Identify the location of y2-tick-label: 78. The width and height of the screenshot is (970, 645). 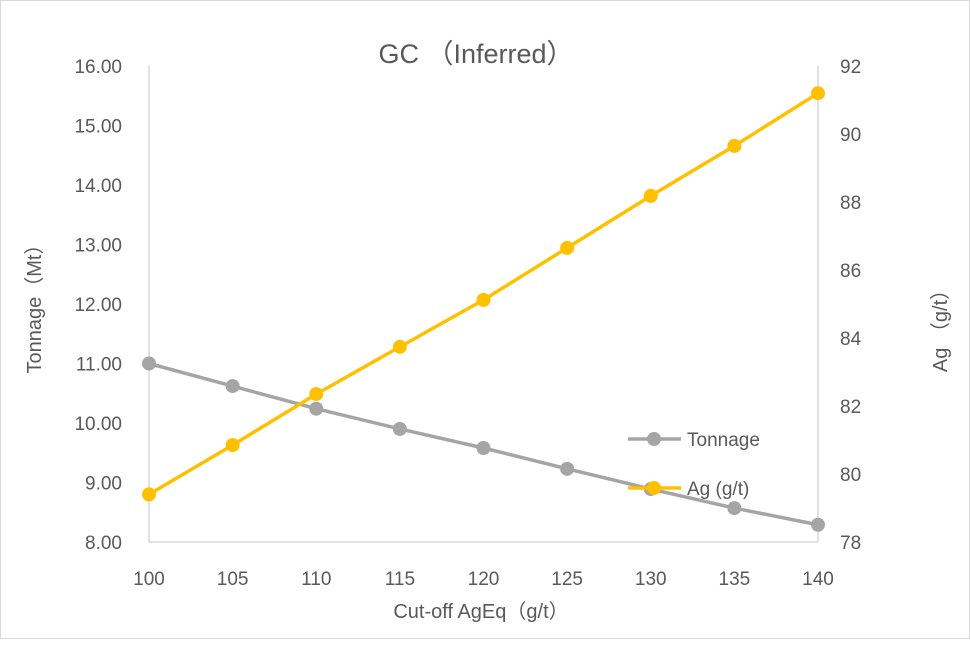
(850, 543).